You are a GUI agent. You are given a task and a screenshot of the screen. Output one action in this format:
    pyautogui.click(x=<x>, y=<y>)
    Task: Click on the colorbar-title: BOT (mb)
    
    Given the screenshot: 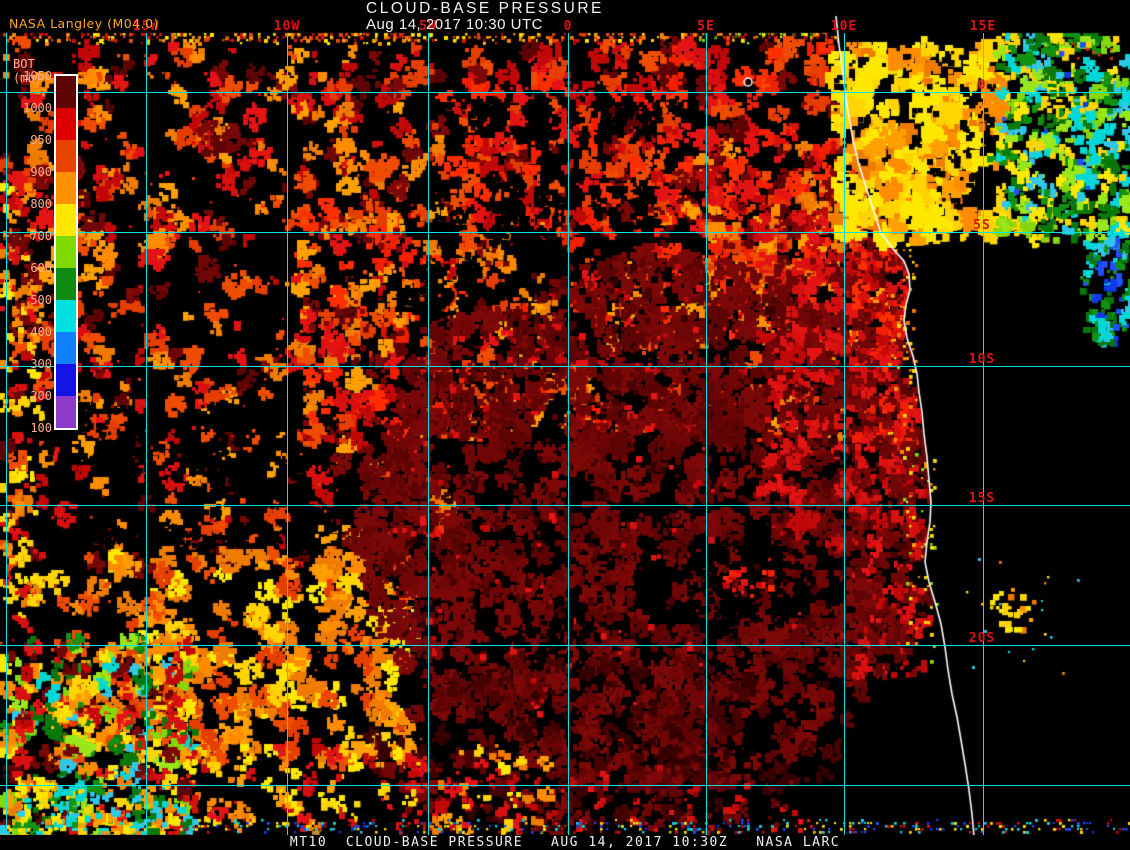 What is the action you would take?
    pyautogui.click(x=27, y=71)
    